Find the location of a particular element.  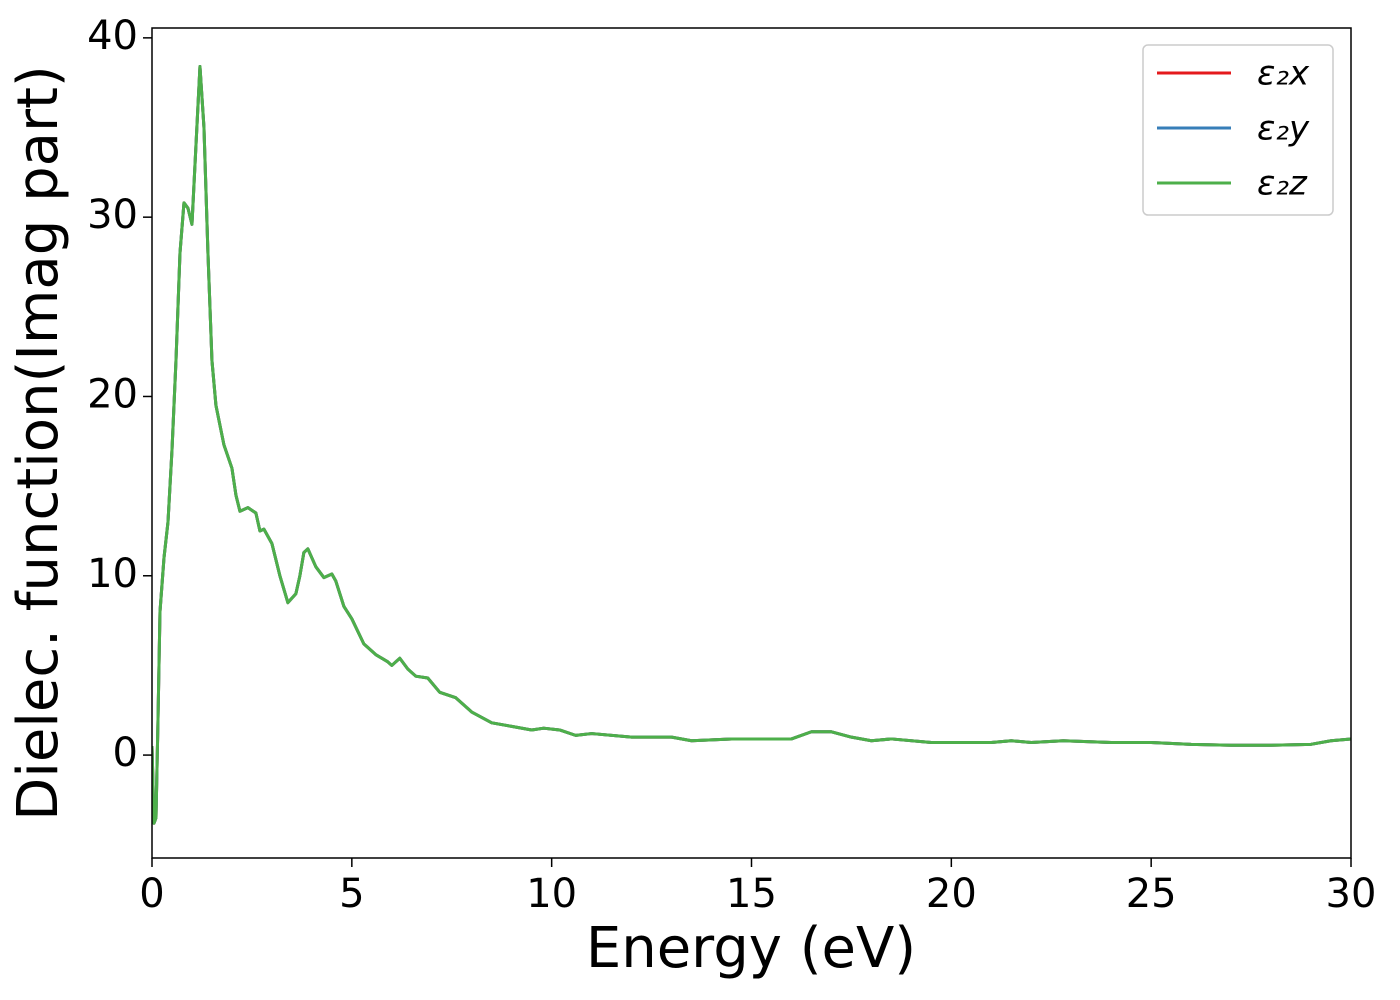

x-tick-label: 20 is located at coordinates (951, 894).